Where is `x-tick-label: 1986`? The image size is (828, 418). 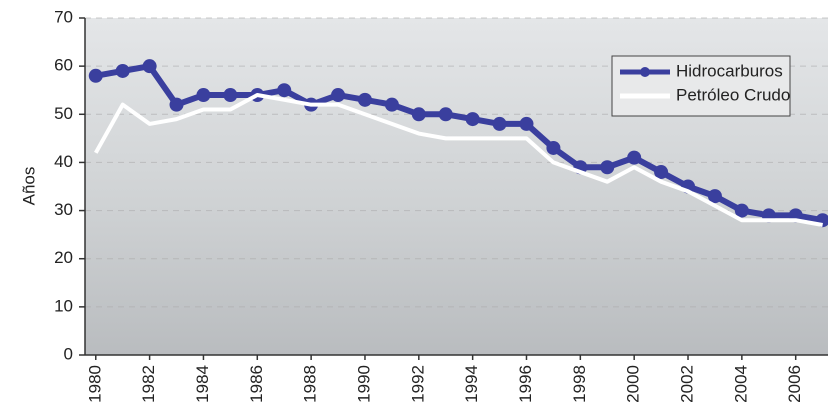
x-tick-label: 1986 is located at coordinates (256, 384).